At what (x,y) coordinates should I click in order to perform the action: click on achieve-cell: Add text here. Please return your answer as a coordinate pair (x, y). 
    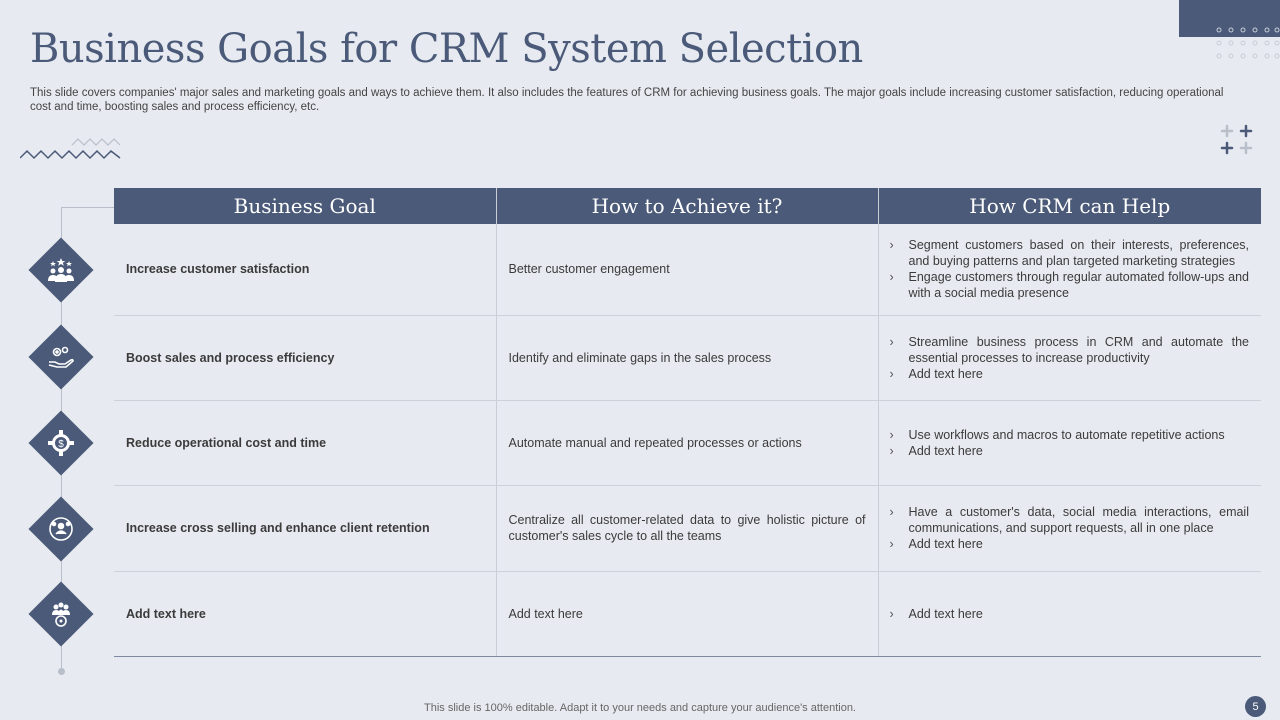
    Looking at the image, I should click on (687, 614).